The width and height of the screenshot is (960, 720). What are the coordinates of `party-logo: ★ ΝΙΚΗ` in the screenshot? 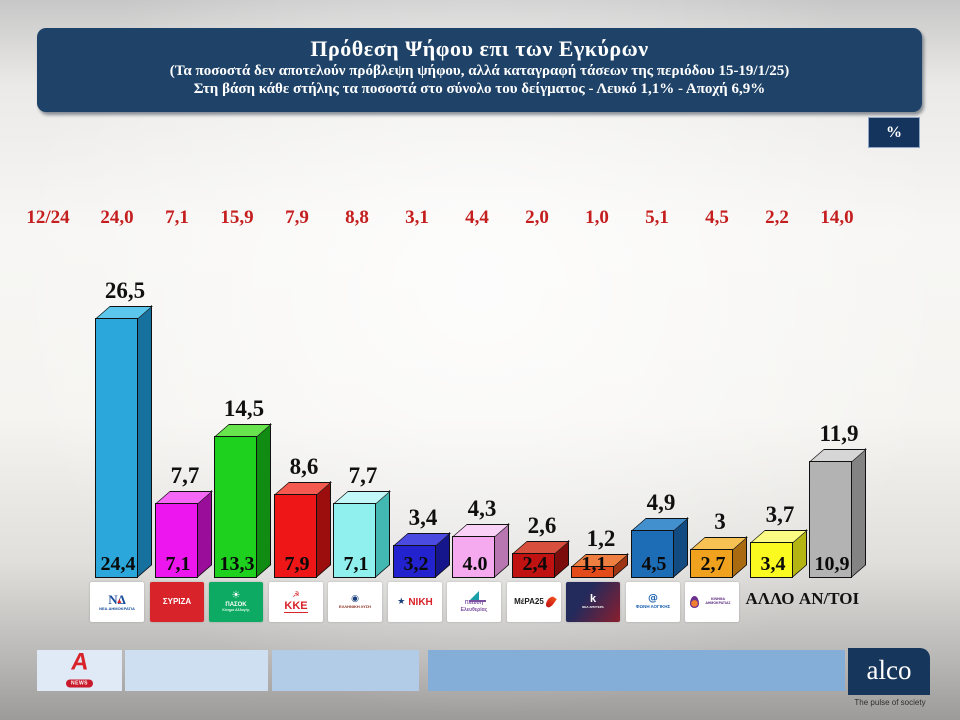 It's located at (415, 602).